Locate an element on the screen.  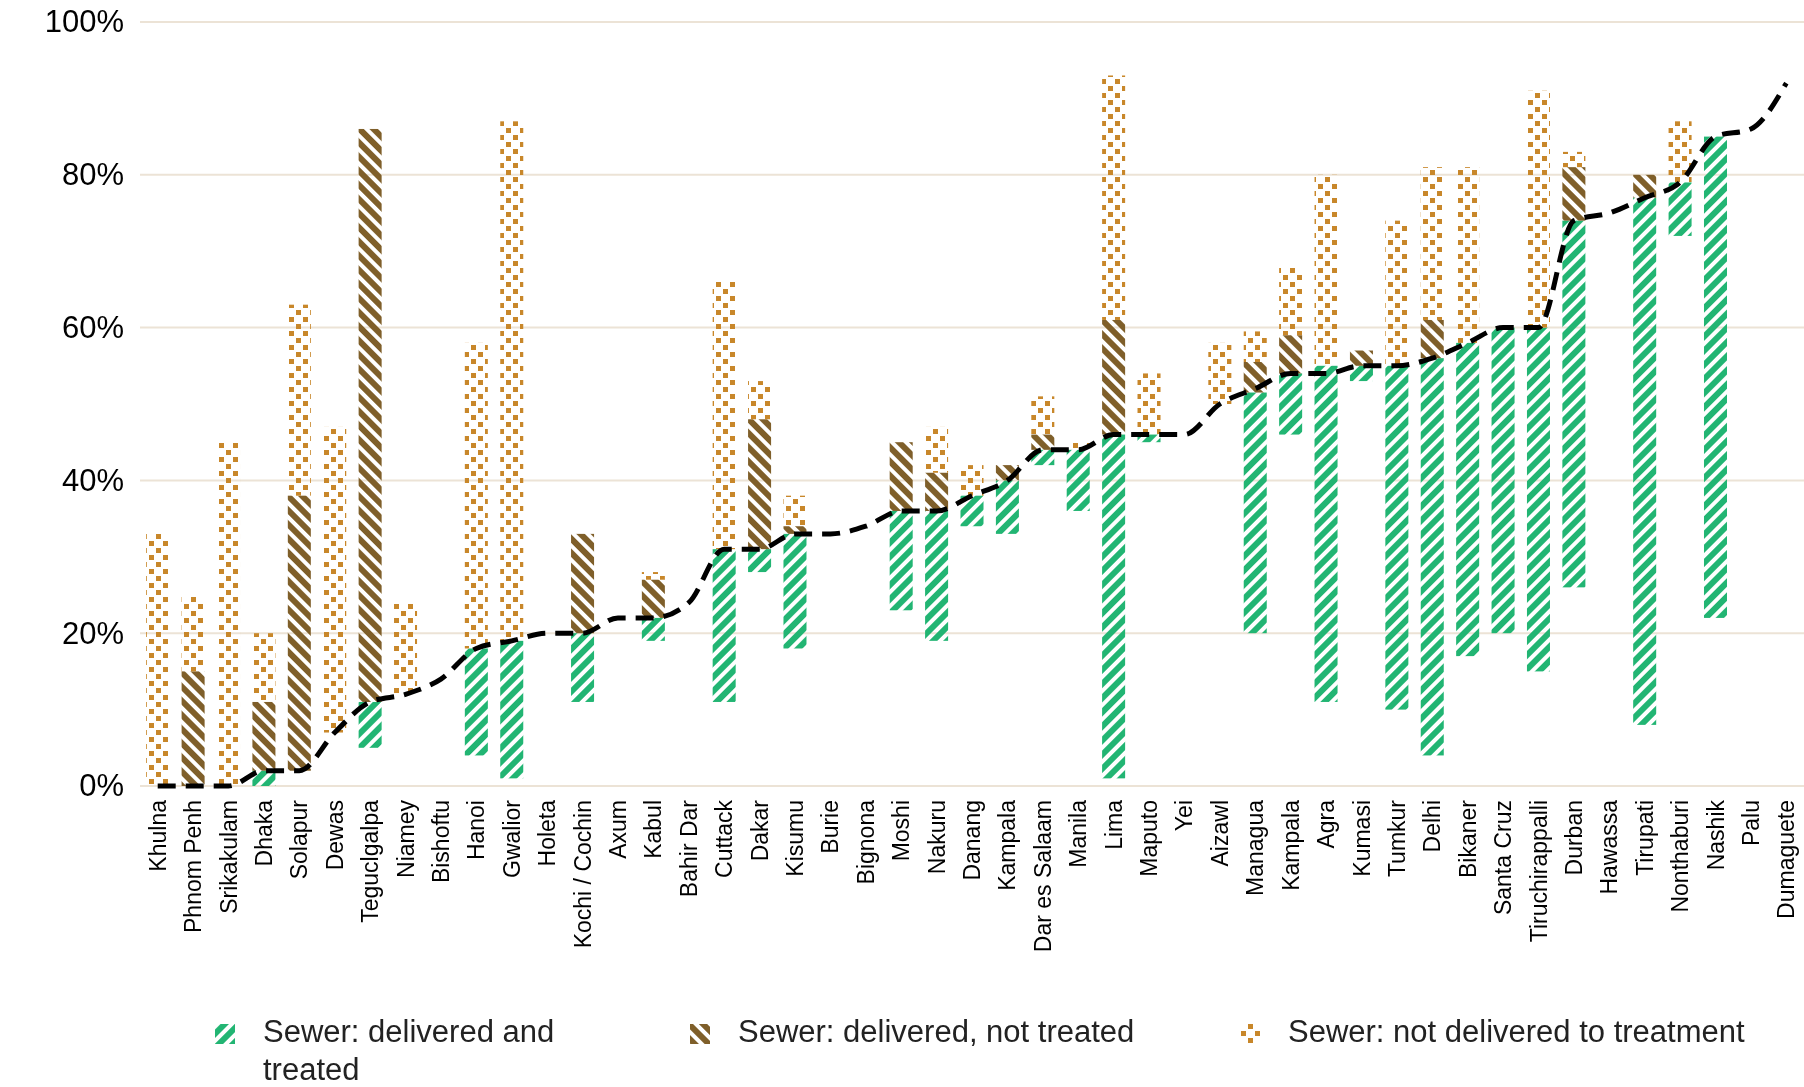
x-tick-label: Kabul is located at coordinates (653, 829).